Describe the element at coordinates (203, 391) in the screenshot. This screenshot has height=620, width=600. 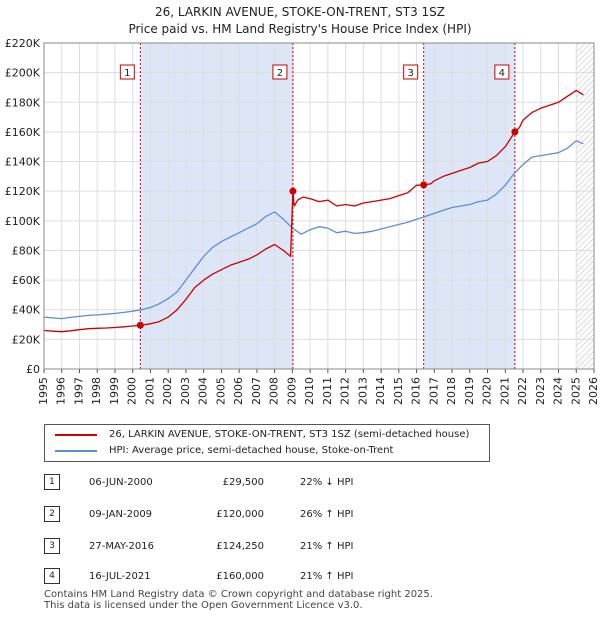
I see `x-tick-label: 2004` at that location.